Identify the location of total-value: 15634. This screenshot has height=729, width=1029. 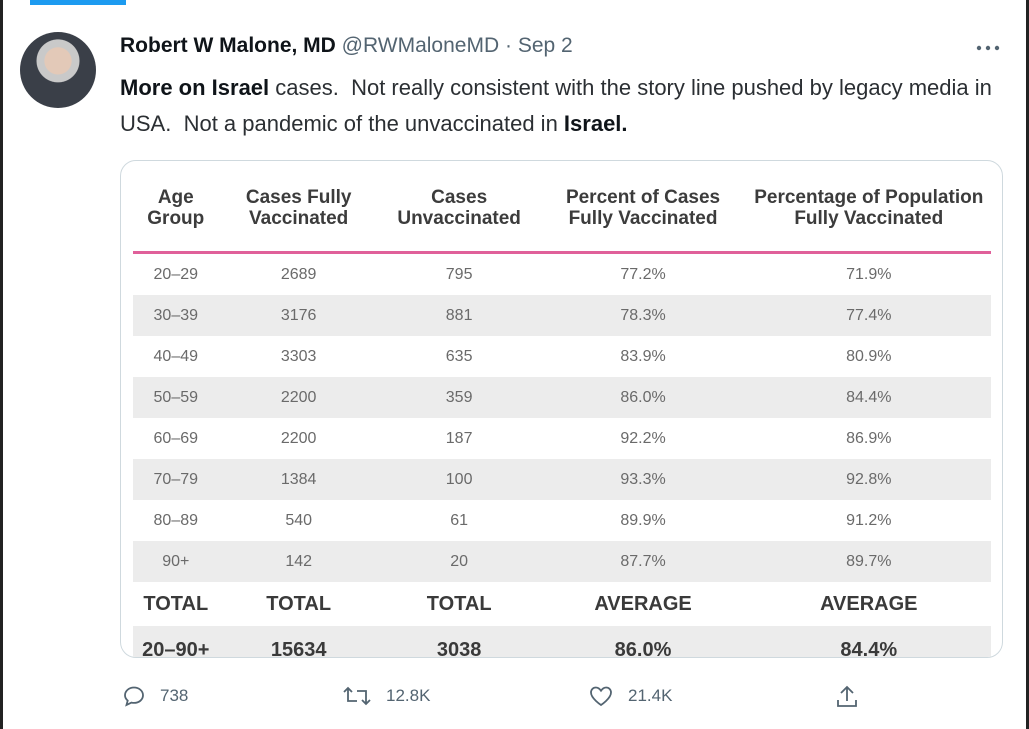
(298, 641).